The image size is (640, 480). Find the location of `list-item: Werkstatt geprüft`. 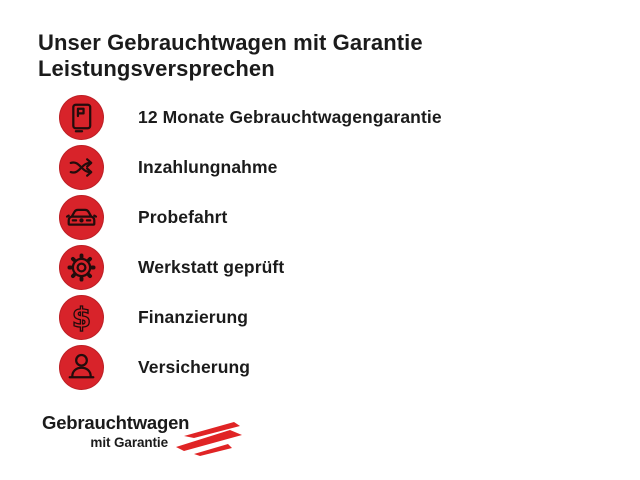

list-item: Werkstatt geprüft is located at coordinates (250, 267).